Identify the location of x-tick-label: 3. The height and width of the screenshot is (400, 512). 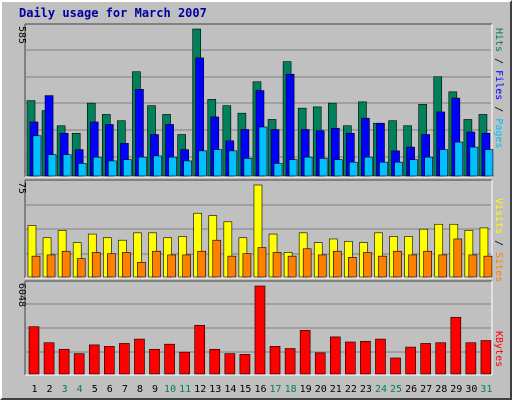
(65, 389).